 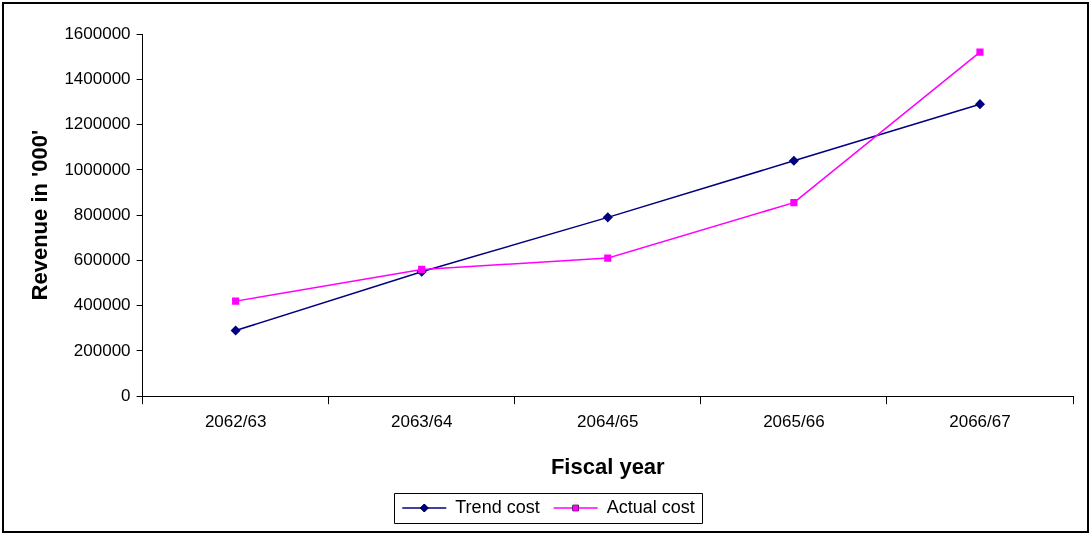 I want to click on y-tick-label: 600000, so click(x=102, y=260).